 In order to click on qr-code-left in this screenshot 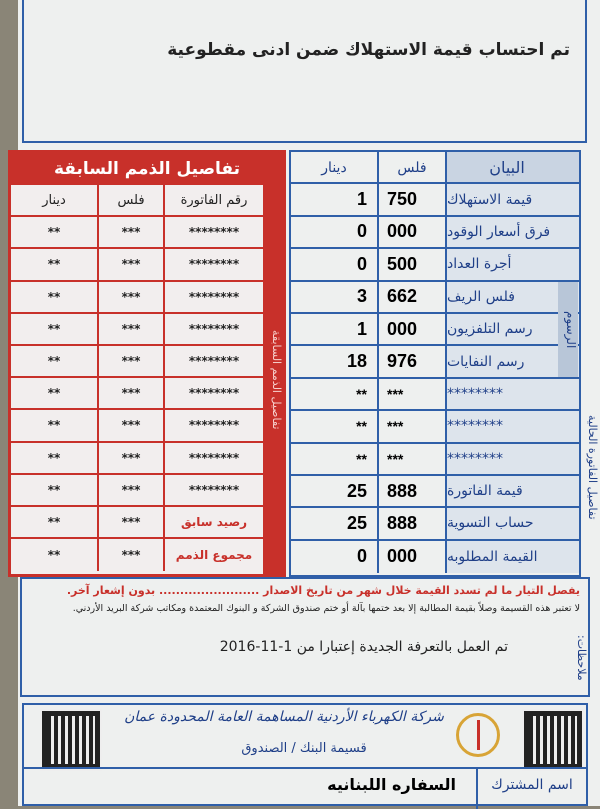, I will do `click(71, 740)`.